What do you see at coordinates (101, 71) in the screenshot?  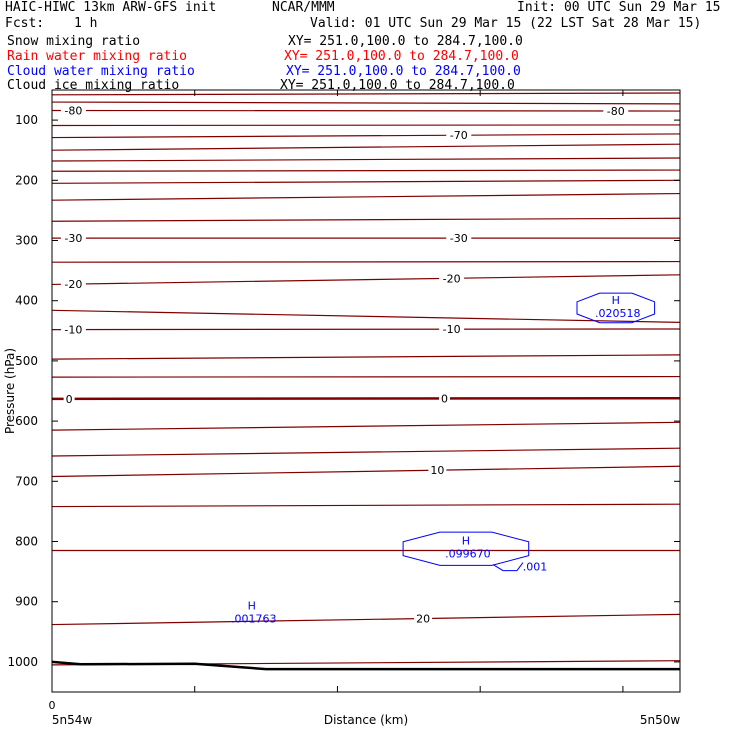 I see `field-name-cloud-water: Cloud water mixing ratio` at bounding box center [101, 71].